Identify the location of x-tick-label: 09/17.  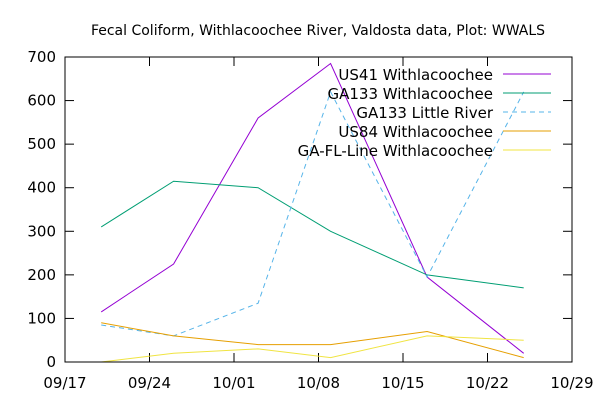
(64, 383).